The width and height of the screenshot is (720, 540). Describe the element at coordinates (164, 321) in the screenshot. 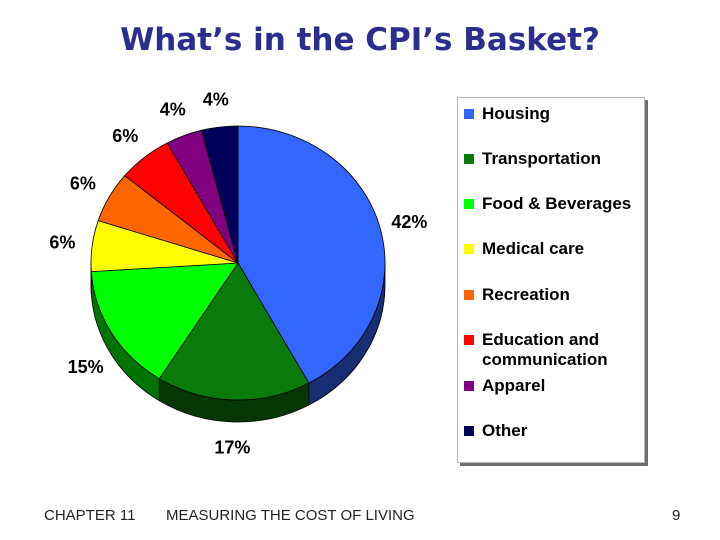

I see `pie-slice-food-beverages` at that location.